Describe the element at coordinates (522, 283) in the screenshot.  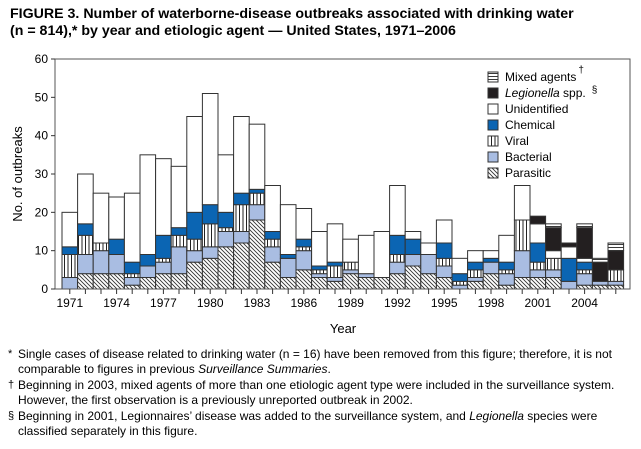
I see `bar-segment-parasitic-2000` at that location.